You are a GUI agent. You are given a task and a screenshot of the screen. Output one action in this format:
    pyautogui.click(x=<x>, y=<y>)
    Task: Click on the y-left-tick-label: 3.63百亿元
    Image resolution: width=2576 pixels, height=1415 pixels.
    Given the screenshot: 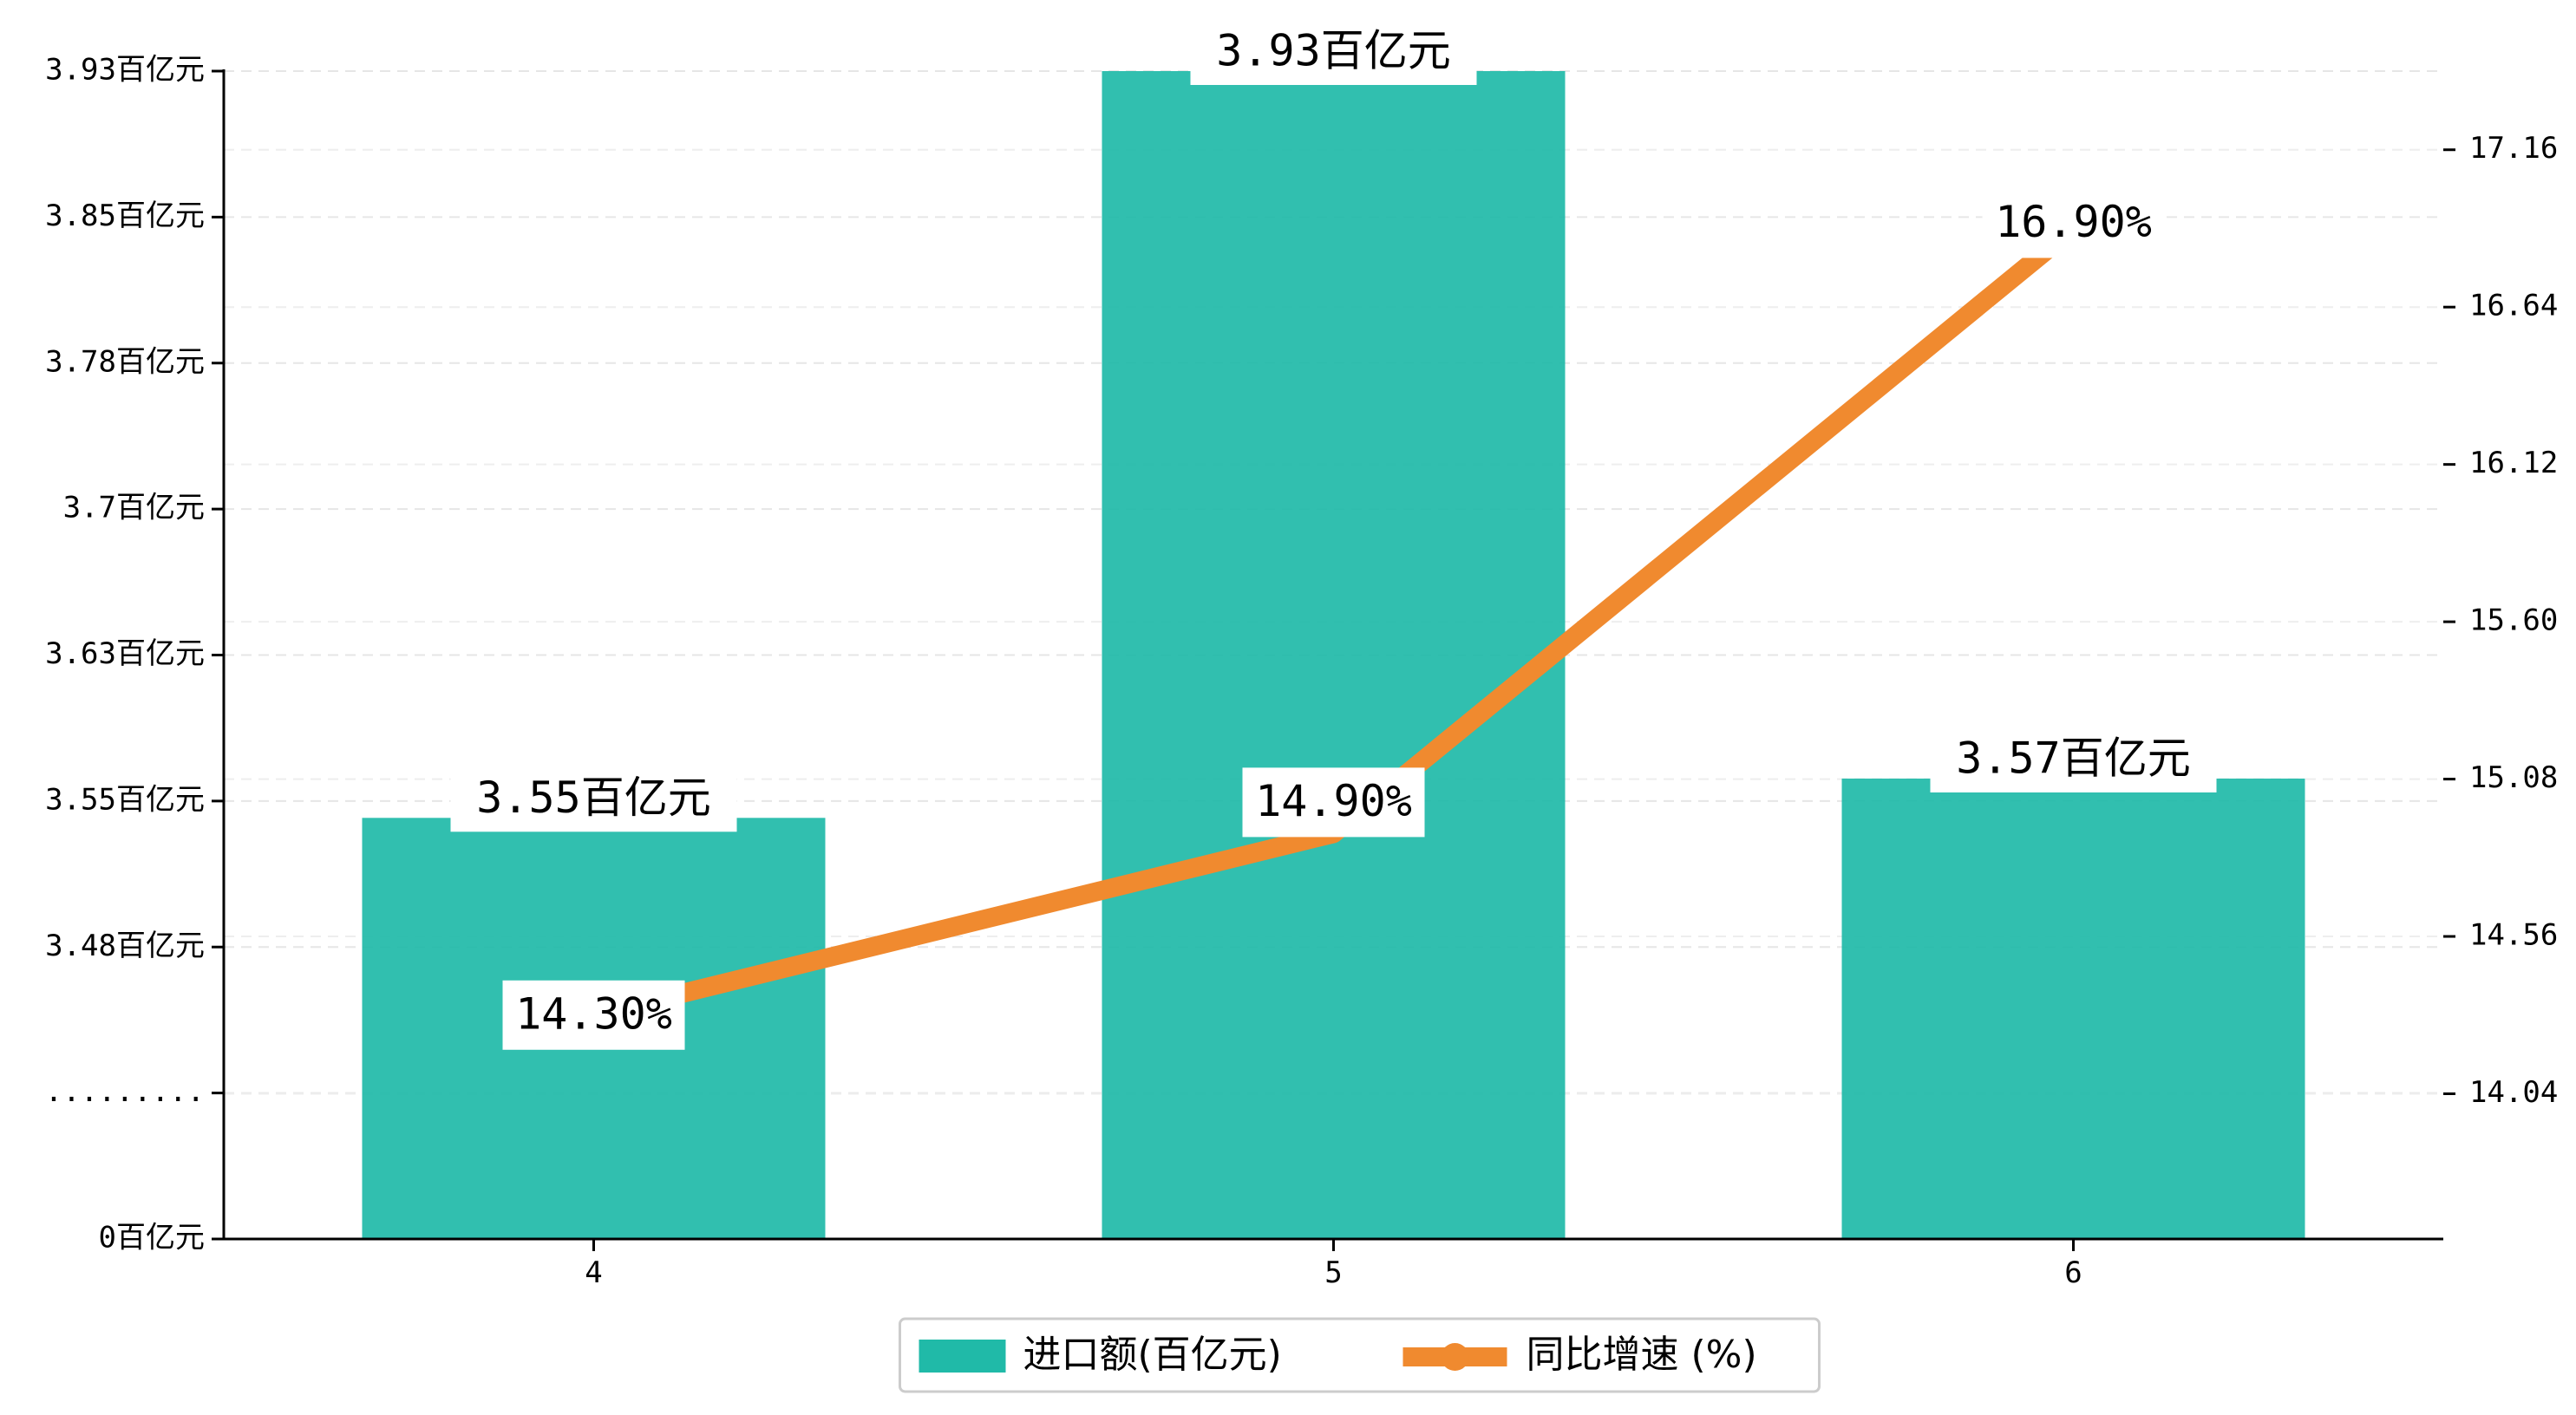 What is the action you would take?
    pyautogui.click(x=125, y=653)
    